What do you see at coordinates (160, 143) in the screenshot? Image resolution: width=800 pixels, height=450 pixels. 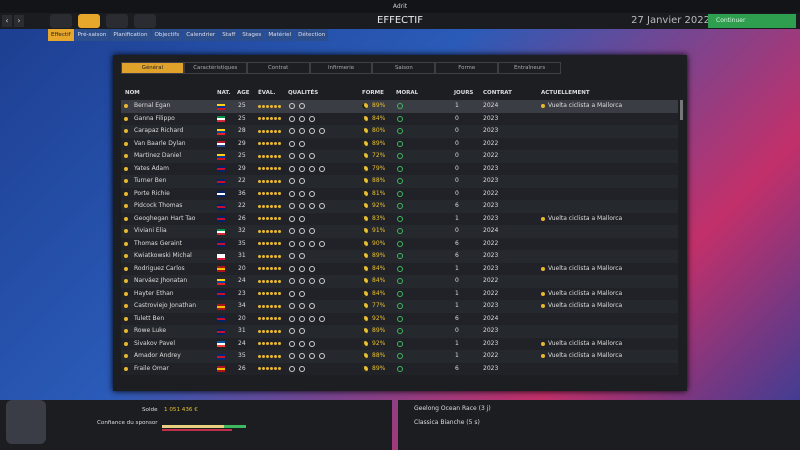 I see `player-name: Van Baarle Dylan` at bounding box center [160, 143].